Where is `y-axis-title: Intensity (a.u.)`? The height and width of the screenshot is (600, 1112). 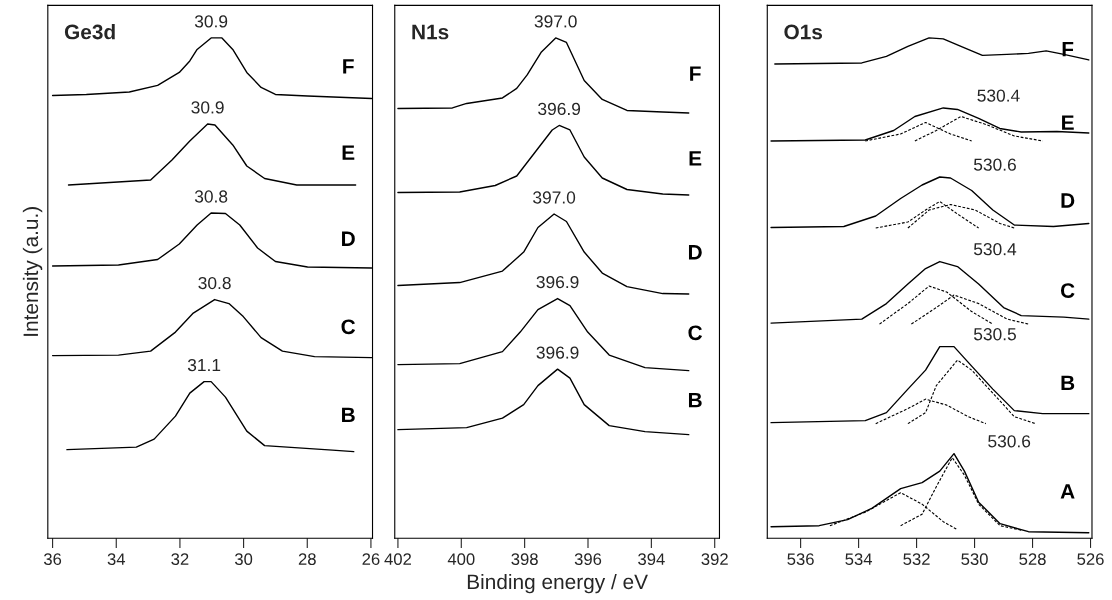 y-axis-title: Intensity (a.u.) is located at coordinates (32, 271).